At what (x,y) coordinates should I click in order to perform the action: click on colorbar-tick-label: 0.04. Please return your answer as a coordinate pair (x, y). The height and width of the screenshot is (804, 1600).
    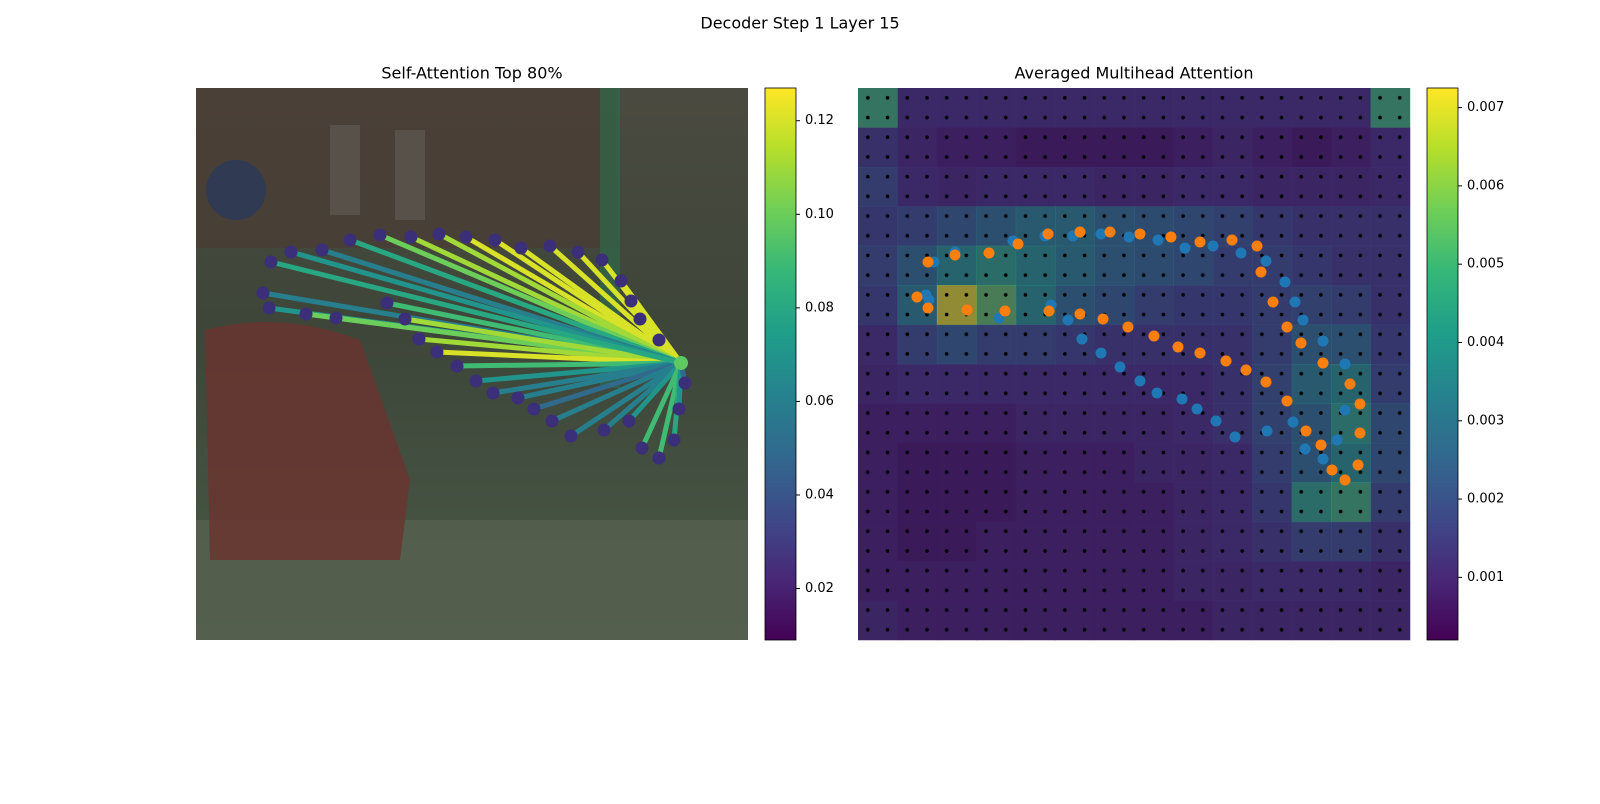
    Looking at the image, I should click on (819, 494).